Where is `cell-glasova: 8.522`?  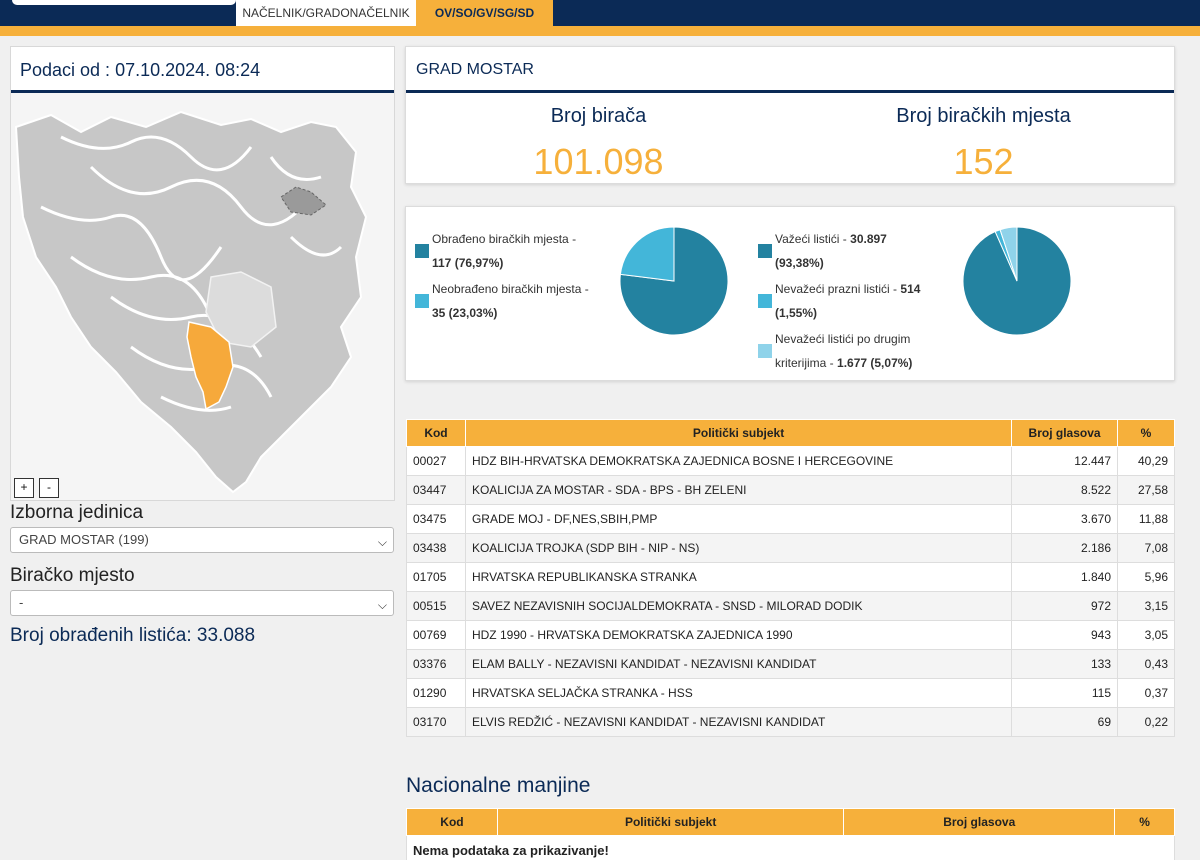
cell-glasova: 8.522 is located at coordinates (1064, 490).